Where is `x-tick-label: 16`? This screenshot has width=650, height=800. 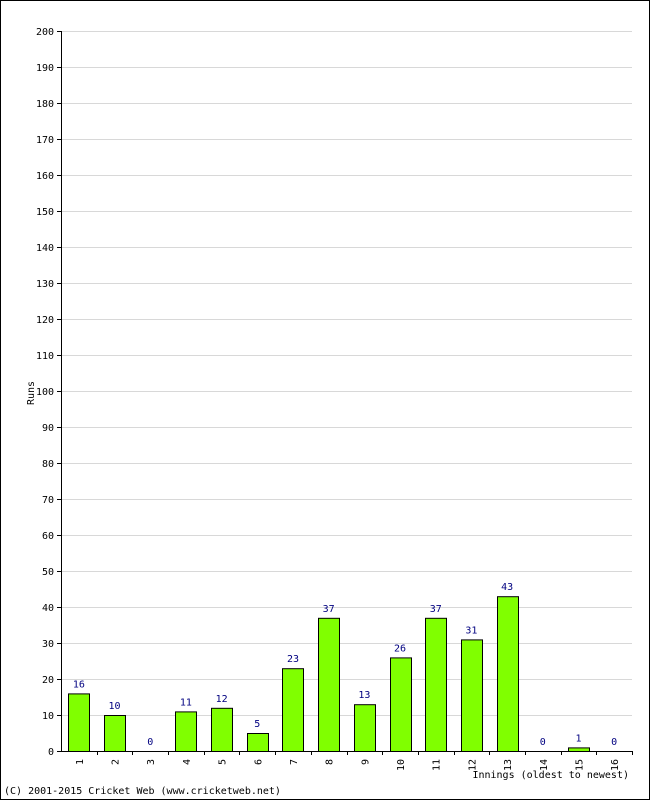
x-tick-label: 16 is located at coordinates (615, 765).